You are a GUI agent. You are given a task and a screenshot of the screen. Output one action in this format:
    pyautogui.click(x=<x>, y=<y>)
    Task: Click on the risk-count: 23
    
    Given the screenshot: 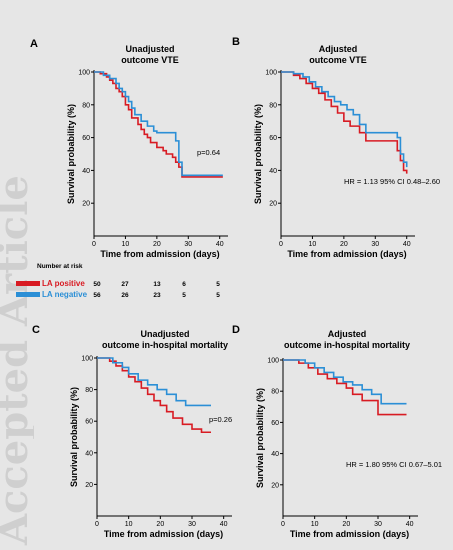 What is the action you would take?
    pyautogui.click(x=157, y=295)
    